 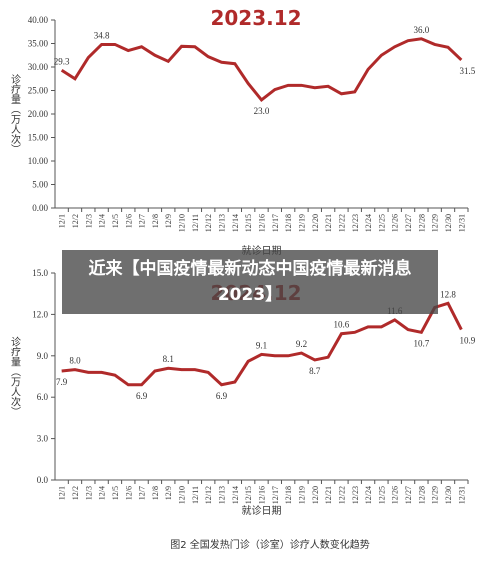 I want to click on y-tick-label: 20.00, so click(x=38, y=114).